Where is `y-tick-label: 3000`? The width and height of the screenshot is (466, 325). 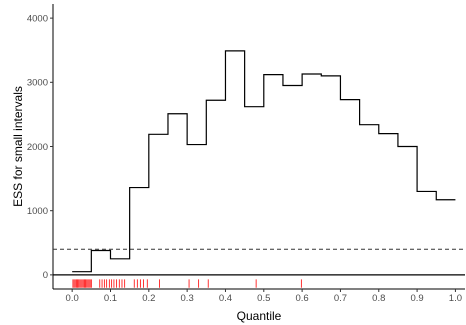 y-tick-label: 3000 is located at coordinates (37, 83).